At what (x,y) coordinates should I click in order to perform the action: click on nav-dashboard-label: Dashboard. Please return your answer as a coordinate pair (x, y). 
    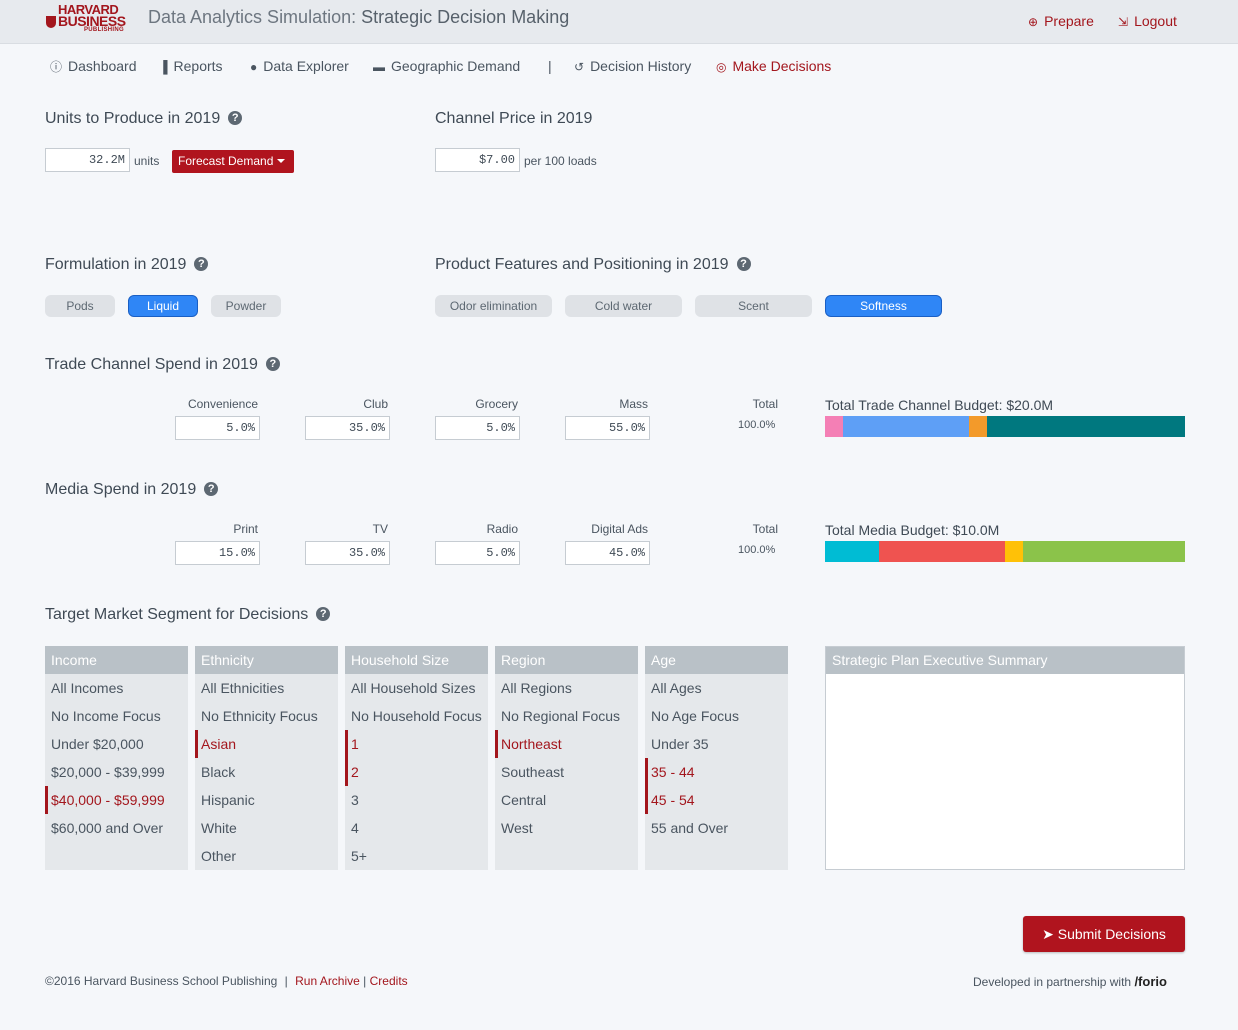
    Looking at the image, I should click on (102, 66).